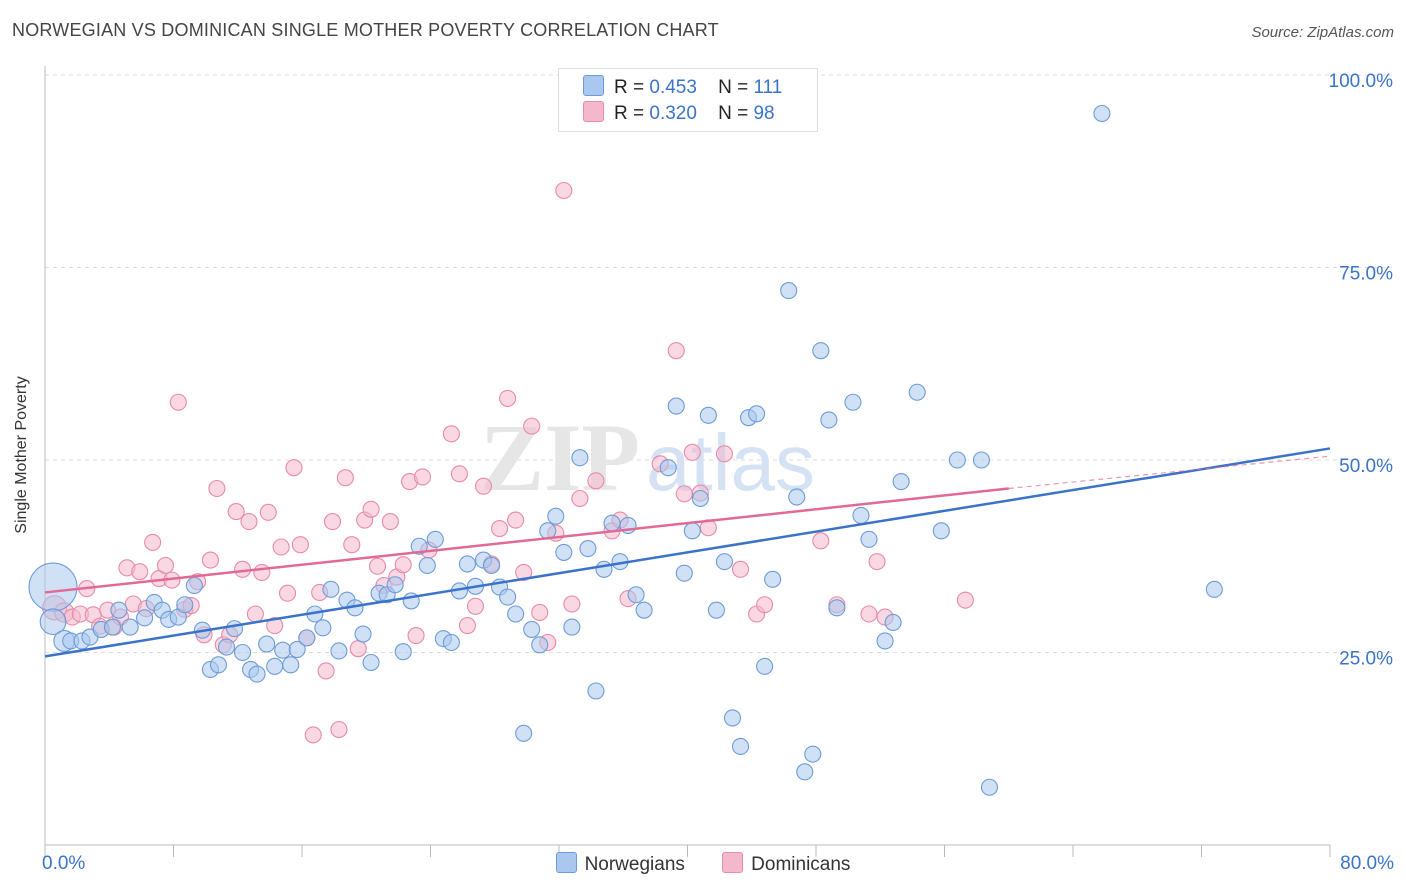  I want to click on legend-r-label: R =, so click(629, 113).